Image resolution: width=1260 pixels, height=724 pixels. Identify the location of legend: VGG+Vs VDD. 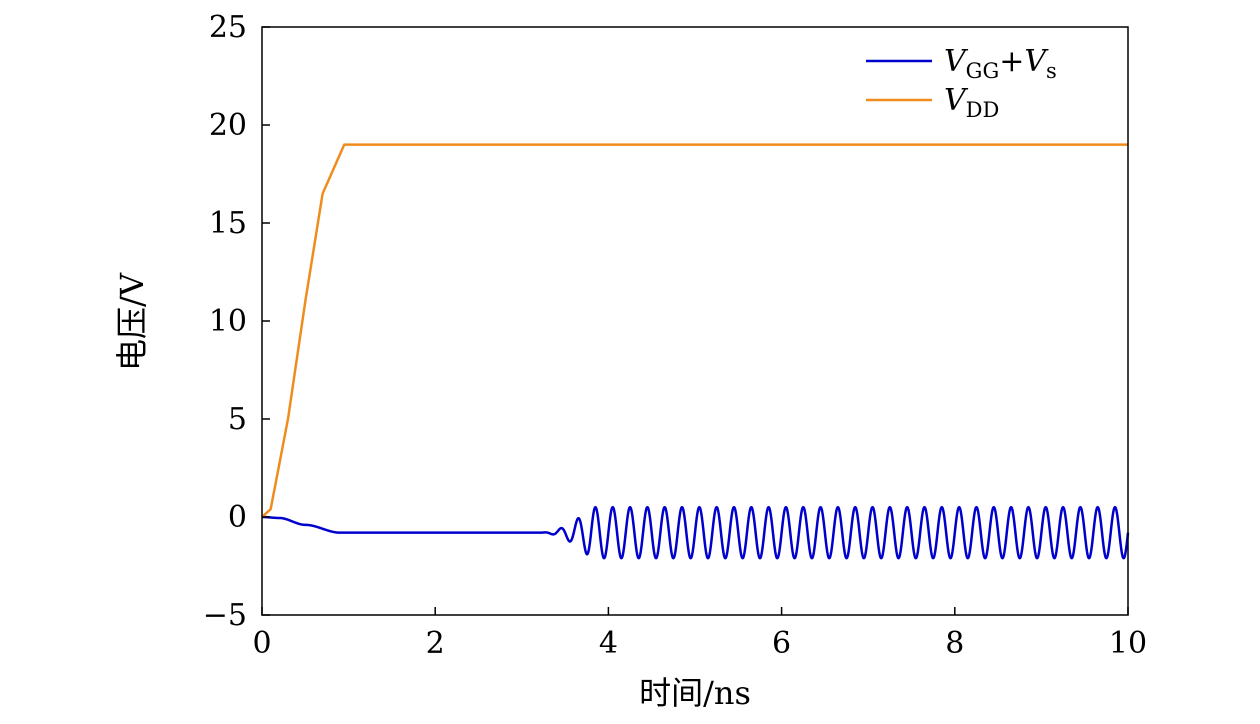
(961, 83).